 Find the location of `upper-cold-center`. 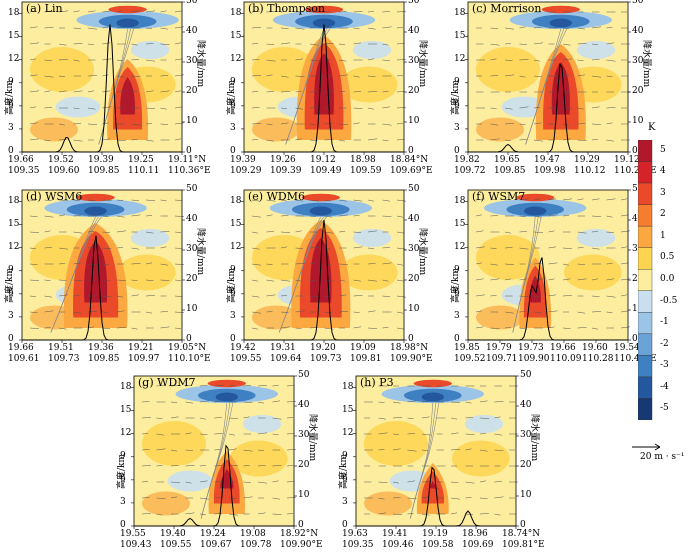

upper-cold-center is located at coordinates (95, 211).